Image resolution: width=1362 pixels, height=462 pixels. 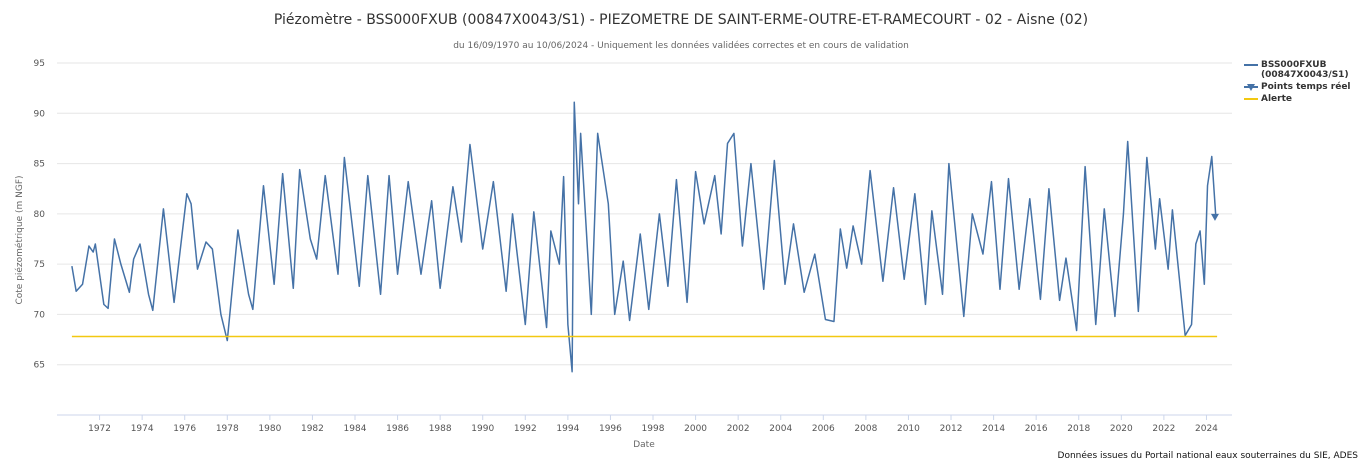 I want to click on realtime-point, so click(x=1214, y=217).